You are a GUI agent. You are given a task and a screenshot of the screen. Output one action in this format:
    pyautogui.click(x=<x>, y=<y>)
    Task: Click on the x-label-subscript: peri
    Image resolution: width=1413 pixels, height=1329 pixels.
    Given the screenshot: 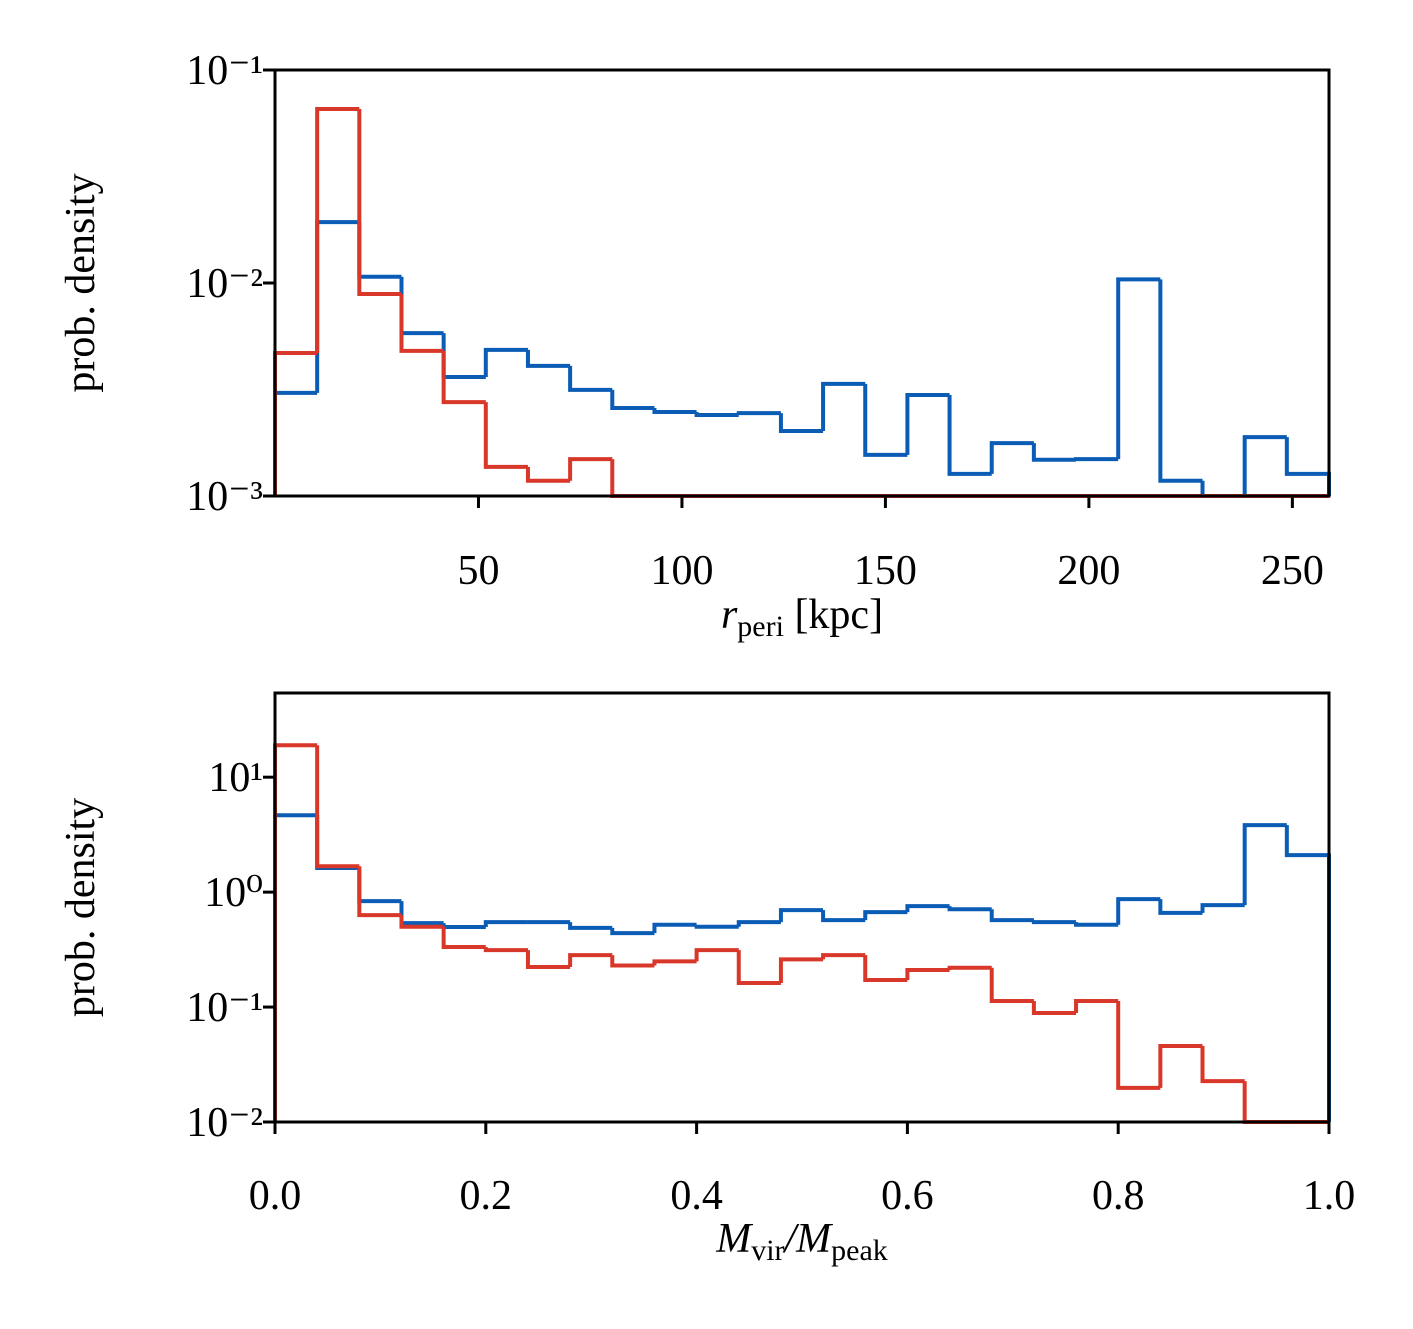 What is the action you would take?
    pyautogui.click(x=760, y=626)
    